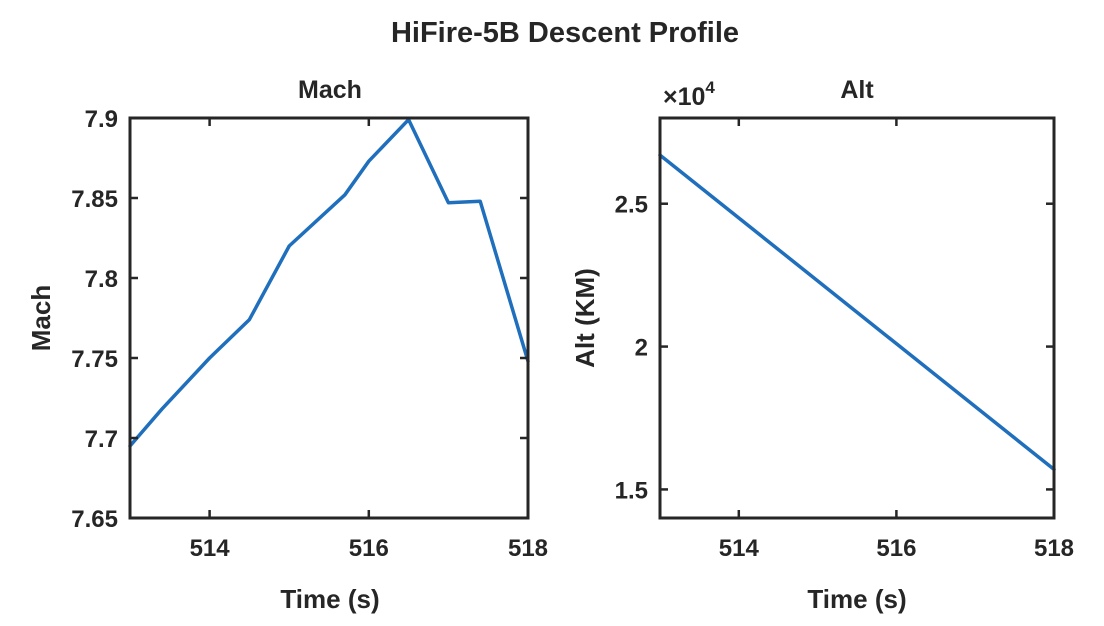 Image resolution: width=1104 pixels, height=626 pixels. I want to click on mach-y-tick-label: 7.65, so click(94, 519).